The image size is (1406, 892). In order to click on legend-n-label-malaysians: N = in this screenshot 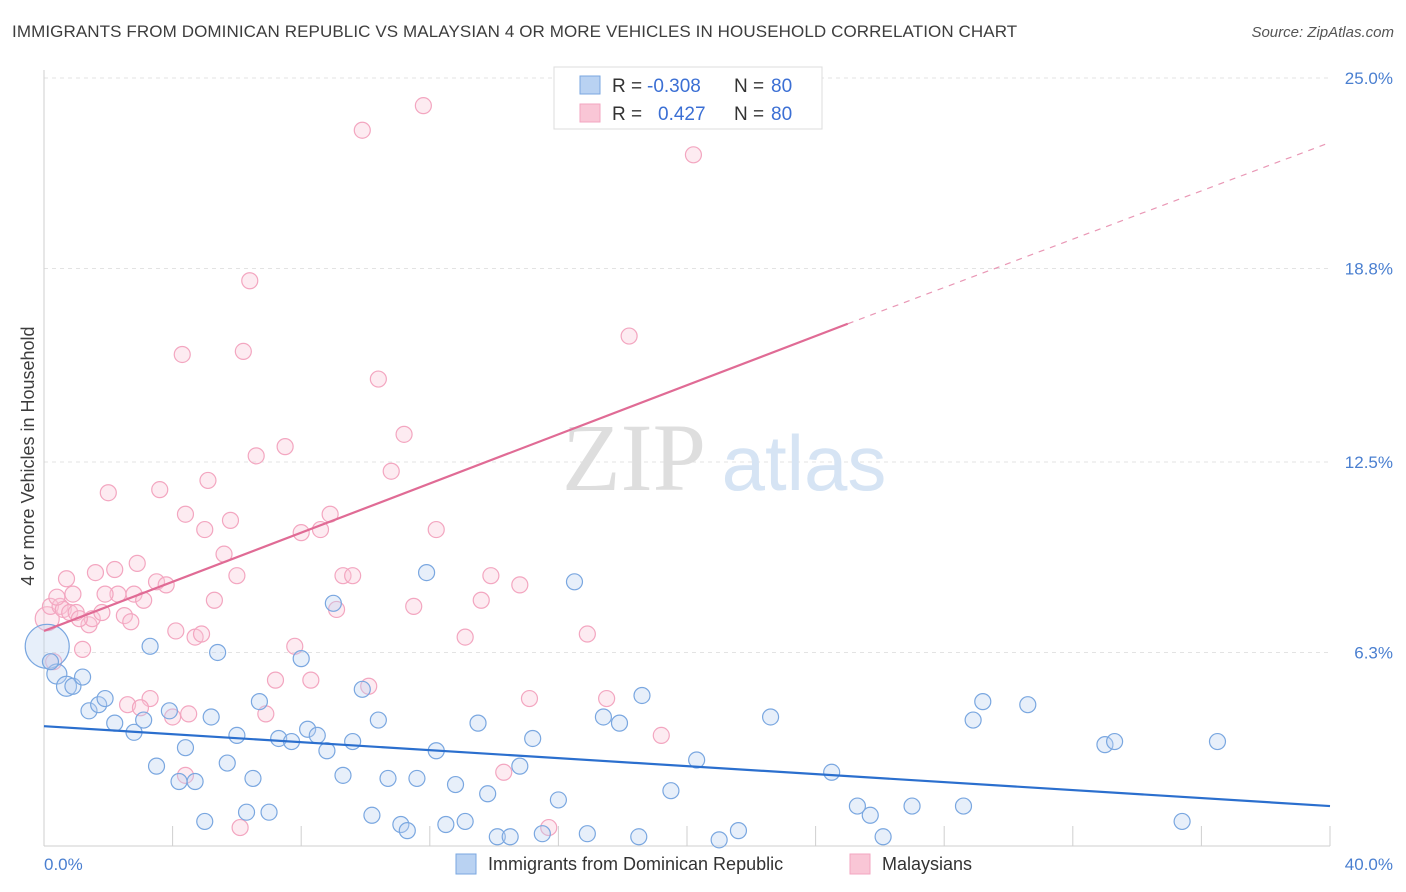, I will do `click(749, 114)`.